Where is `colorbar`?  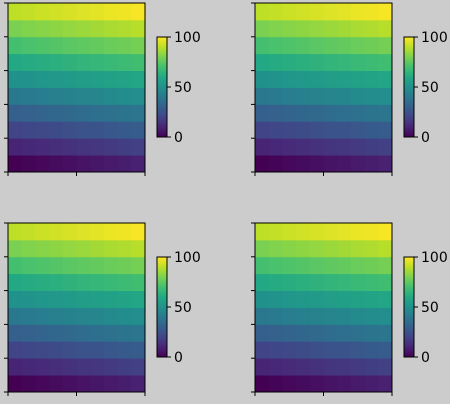
colorbar is located at coordinates (409, 87).